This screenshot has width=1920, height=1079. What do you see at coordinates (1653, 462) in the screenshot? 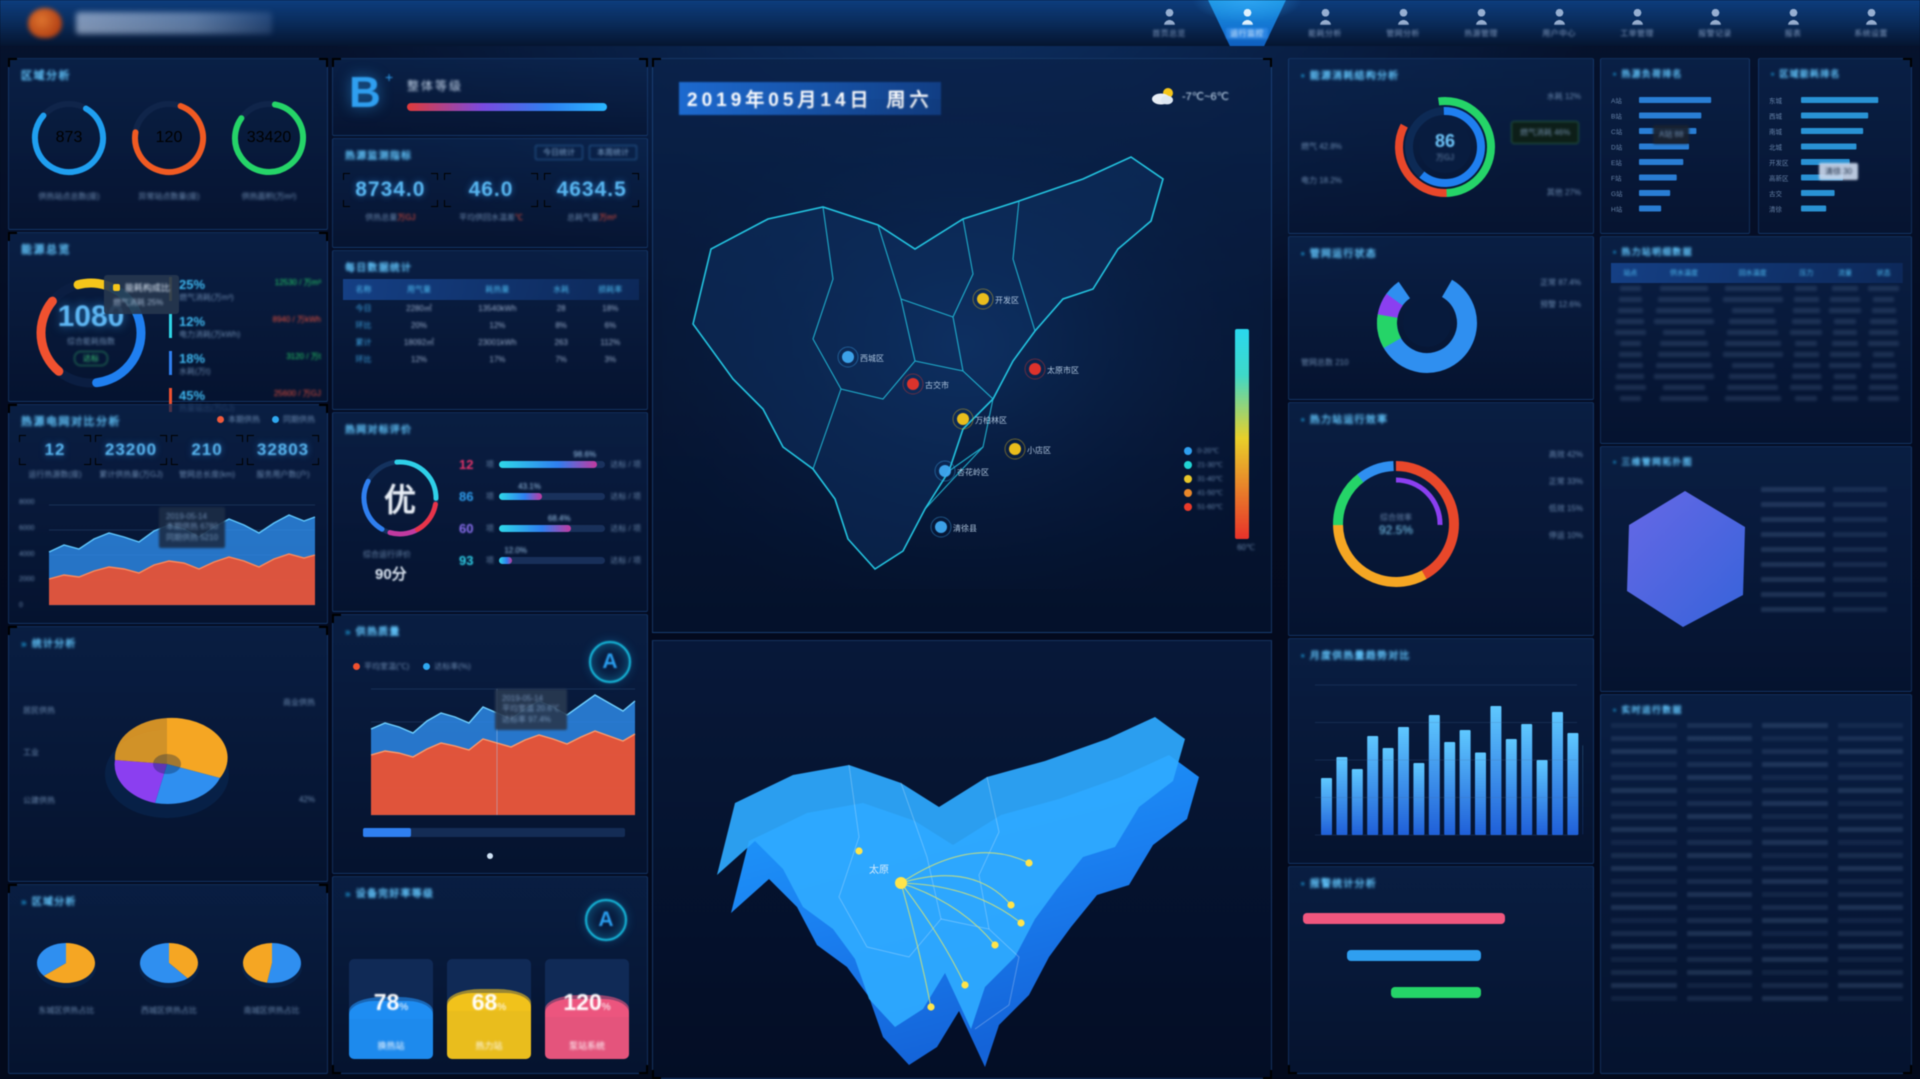
I see `panel-title: ▪ 三维管网拓扑图` at bounding box center [1653, 462].